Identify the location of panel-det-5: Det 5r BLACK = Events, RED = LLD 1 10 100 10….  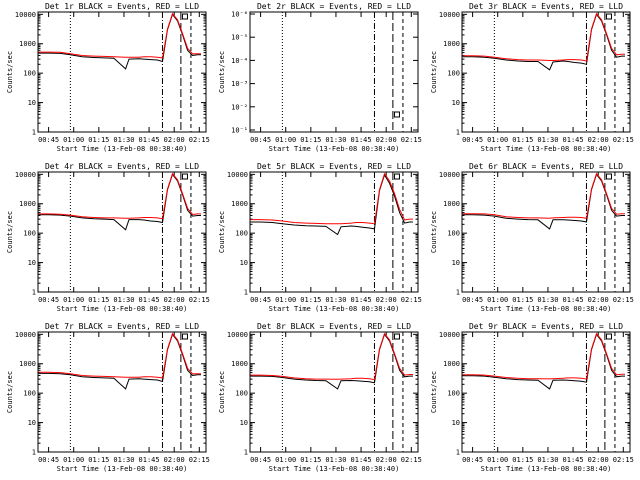
(320, 237).